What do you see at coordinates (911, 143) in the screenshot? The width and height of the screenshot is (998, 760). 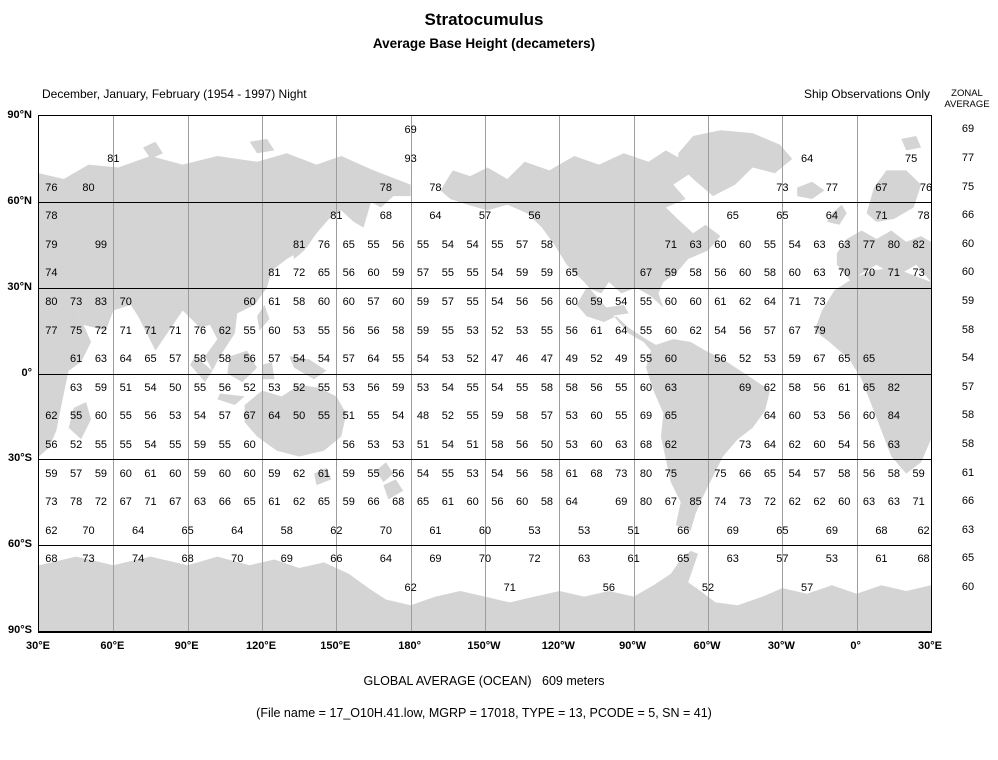 I see `landmass-svalbard` at bounding box center [911, 143].